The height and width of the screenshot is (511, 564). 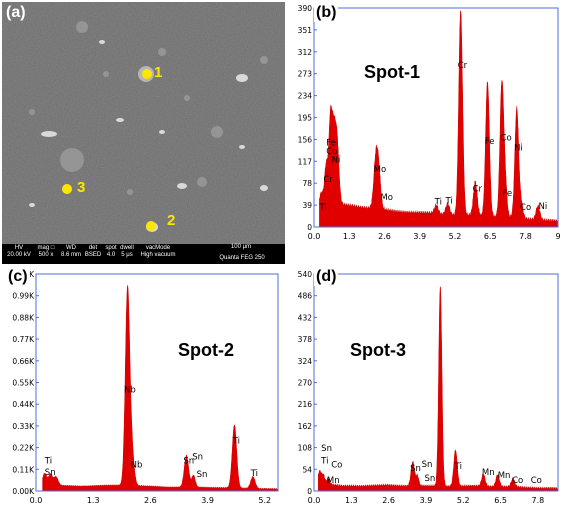 I want to click on y-tick-label: 390, so click(x=305, y=8).